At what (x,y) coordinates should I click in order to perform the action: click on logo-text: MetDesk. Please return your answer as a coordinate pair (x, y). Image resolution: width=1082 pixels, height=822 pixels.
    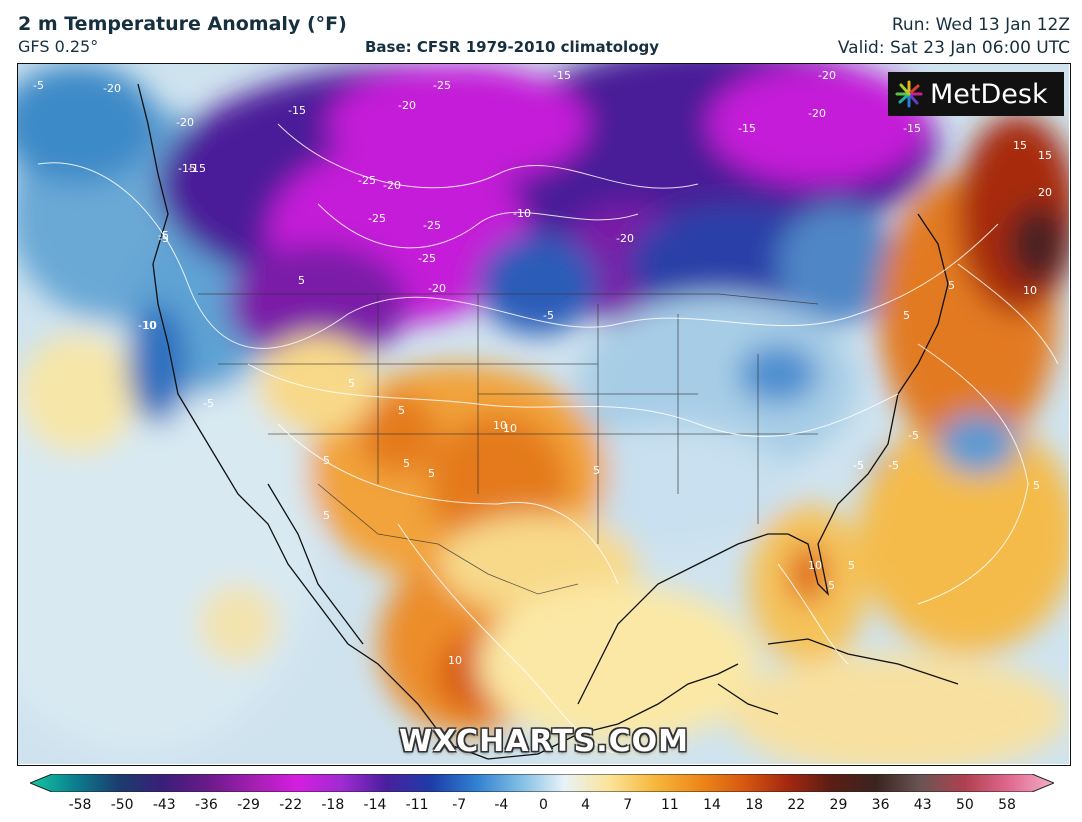
    Looking at the image, I should click on (989, 94).